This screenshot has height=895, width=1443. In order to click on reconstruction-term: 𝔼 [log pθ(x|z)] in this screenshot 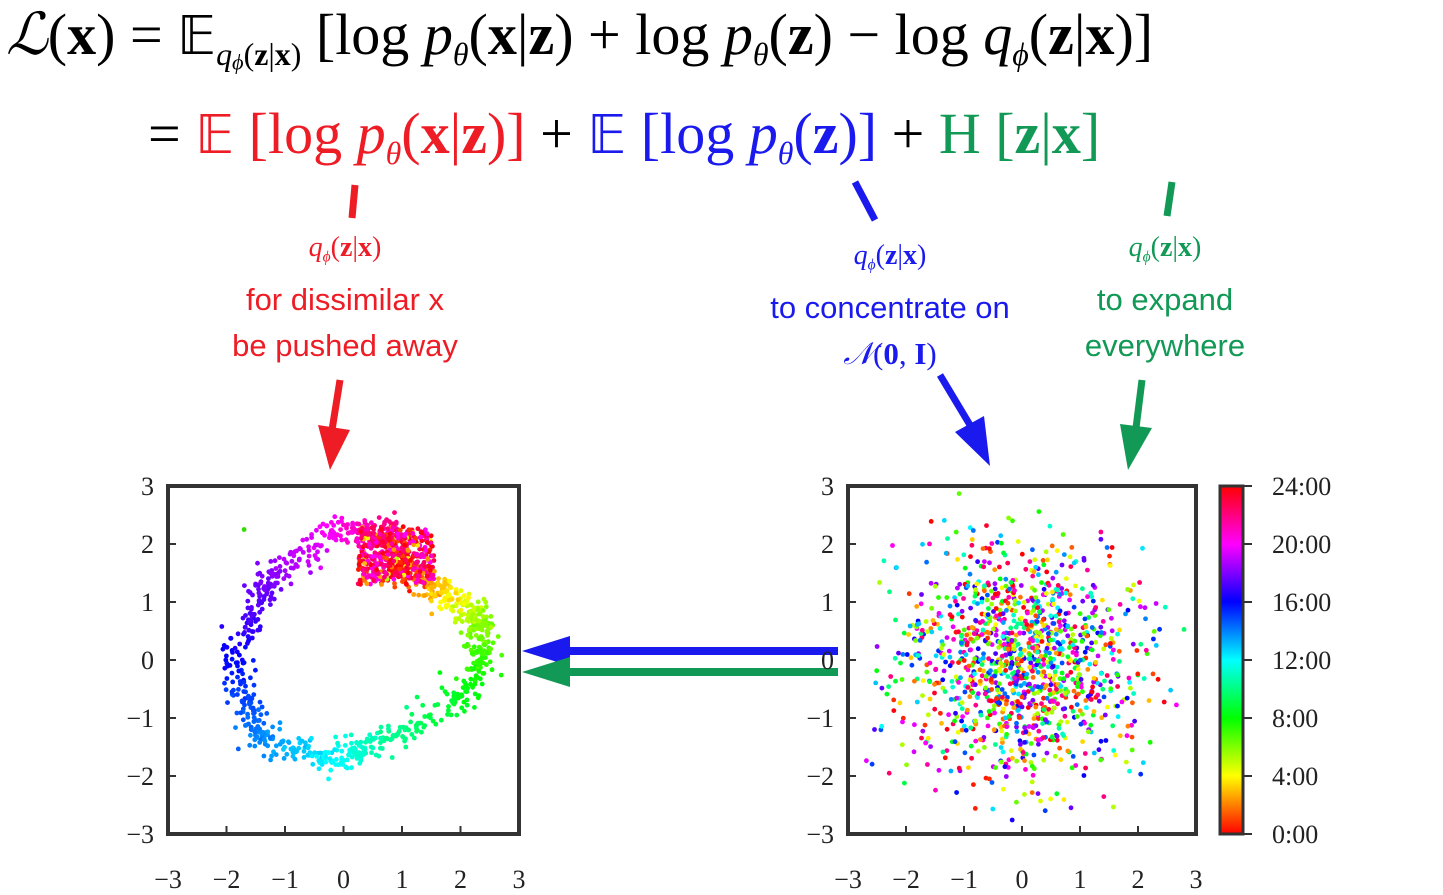, I will do `click(360, 136)`.